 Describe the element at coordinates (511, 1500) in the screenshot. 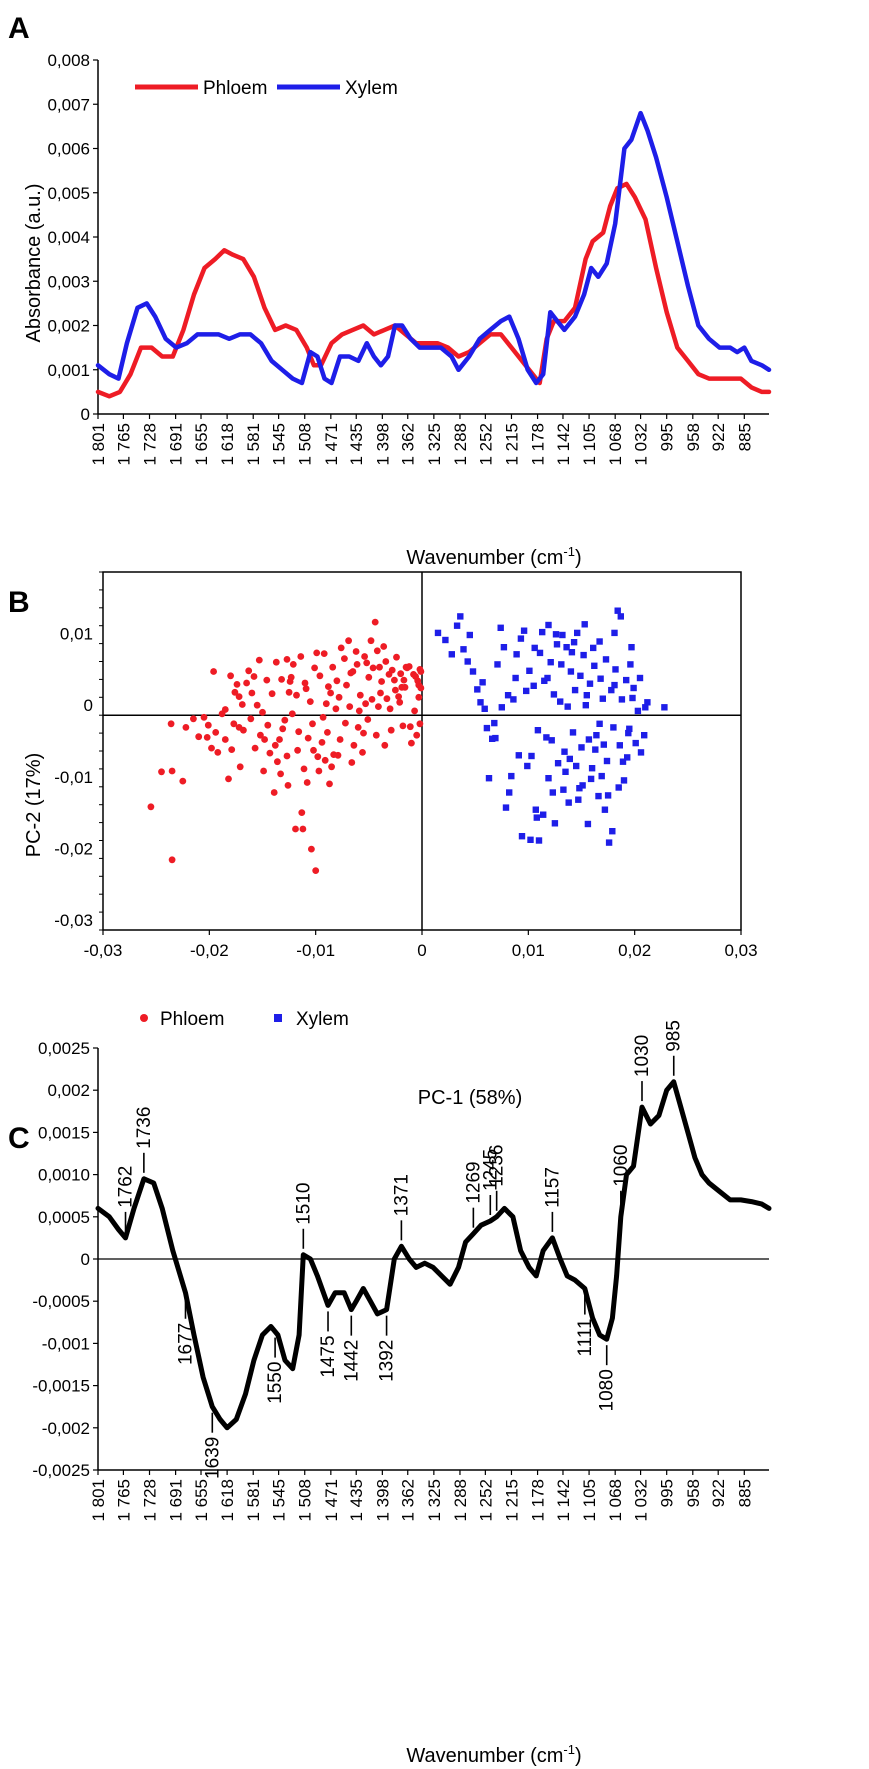

I see `panel-c-x-tick-label: 1 215` at that location.